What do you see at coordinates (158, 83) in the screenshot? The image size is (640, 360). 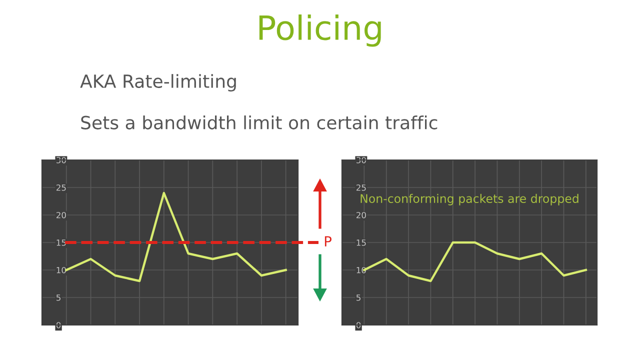 I see `chart-subtitle: AKA Rate-limiting` at bounding box center [158, 83].